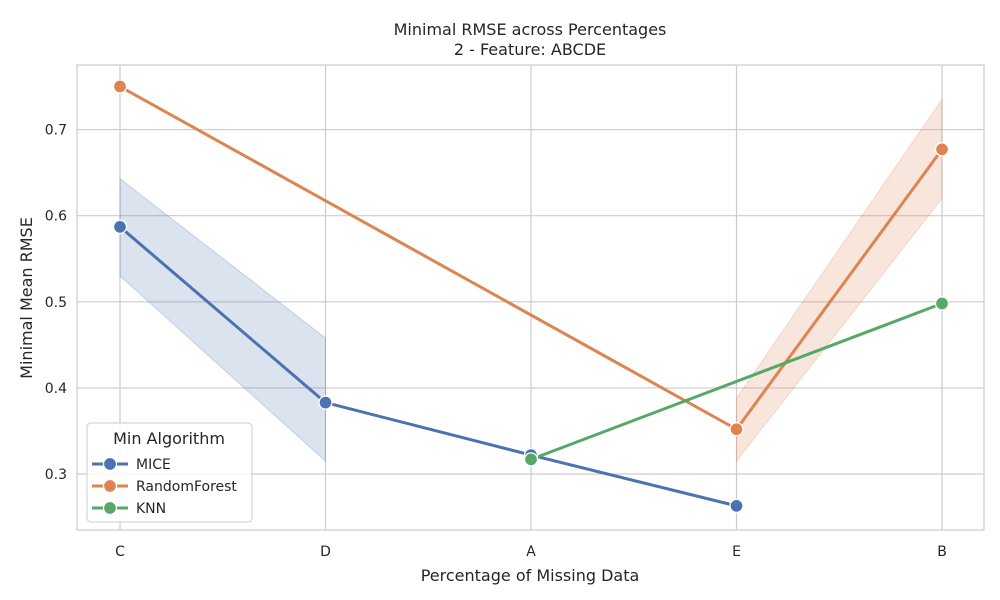 The height and width of the screenshot is (600, 1000). I want to click on x-axis-label: Percentage of Missing Data, so click(530, 575).